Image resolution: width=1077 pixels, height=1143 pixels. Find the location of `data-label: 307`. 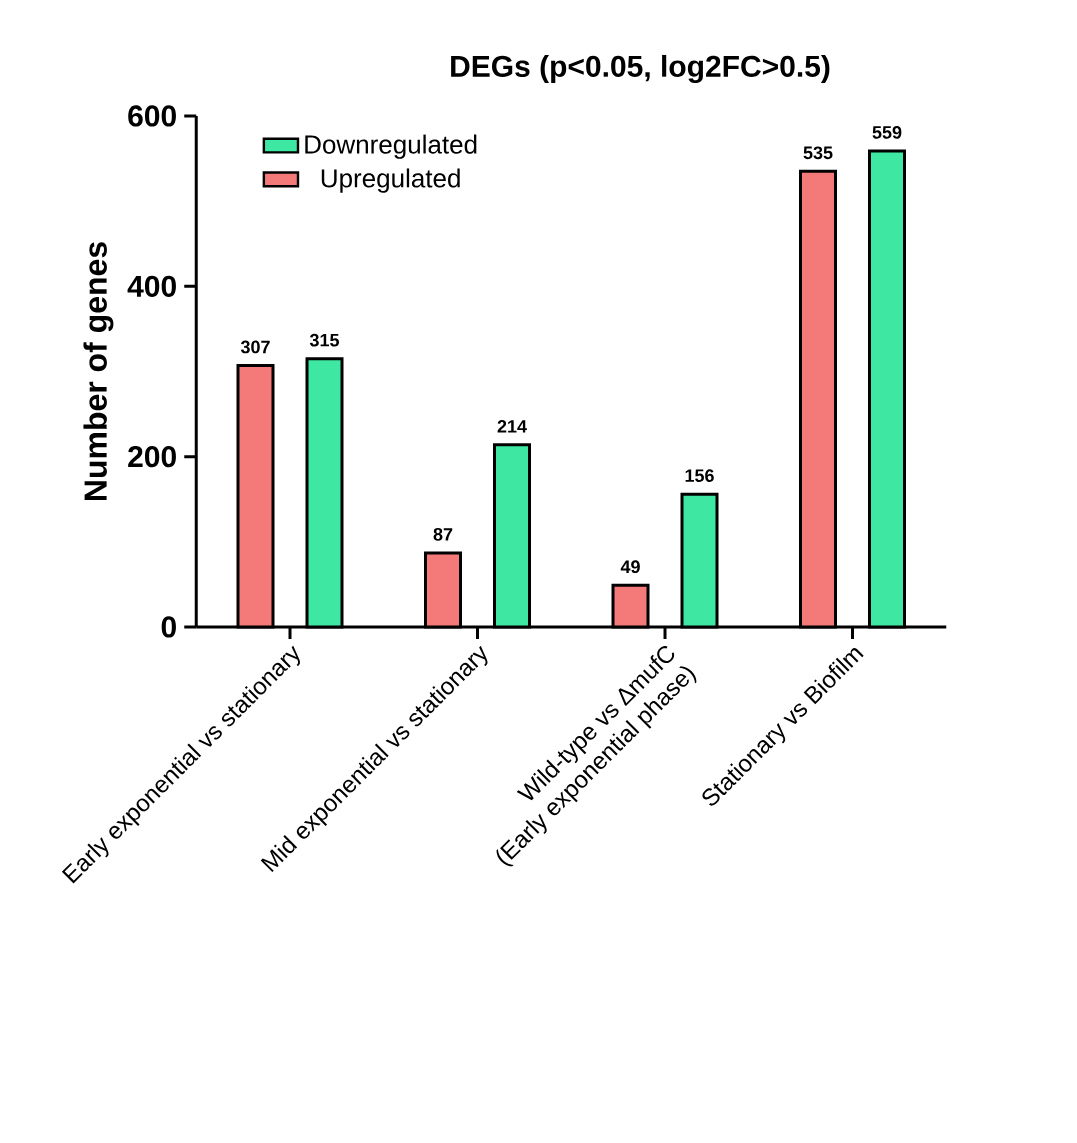

data-label: 307 is located at coordinates (255, 347).